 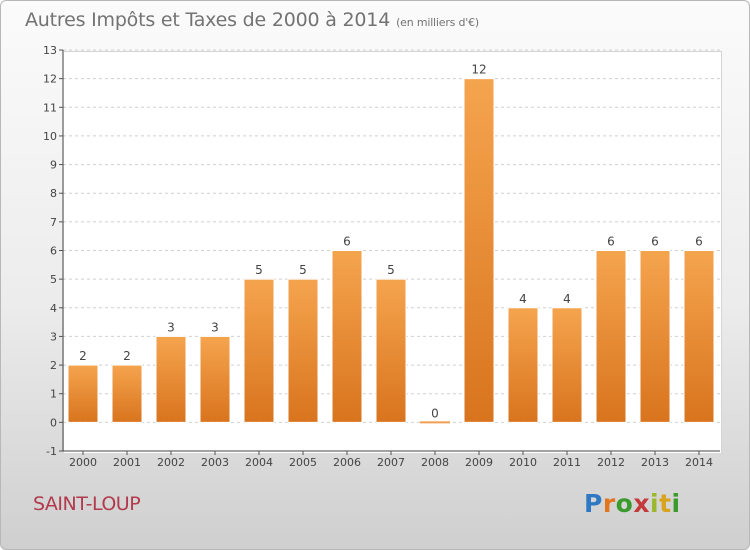 What do you see at coordinates (259, 350) in the screenshot?
I see `bar-2004` at bounding box center [259, 350].